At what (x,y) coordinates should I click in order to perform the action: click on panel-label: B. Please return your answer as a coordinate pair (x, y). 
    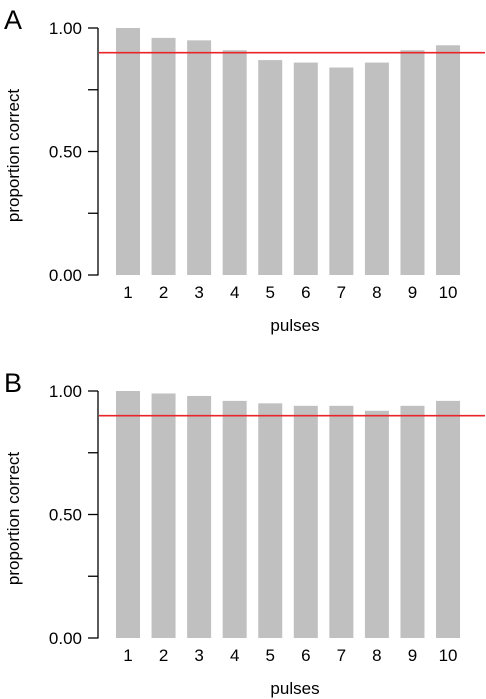
    Looking at the image, I should click on (13, 383).